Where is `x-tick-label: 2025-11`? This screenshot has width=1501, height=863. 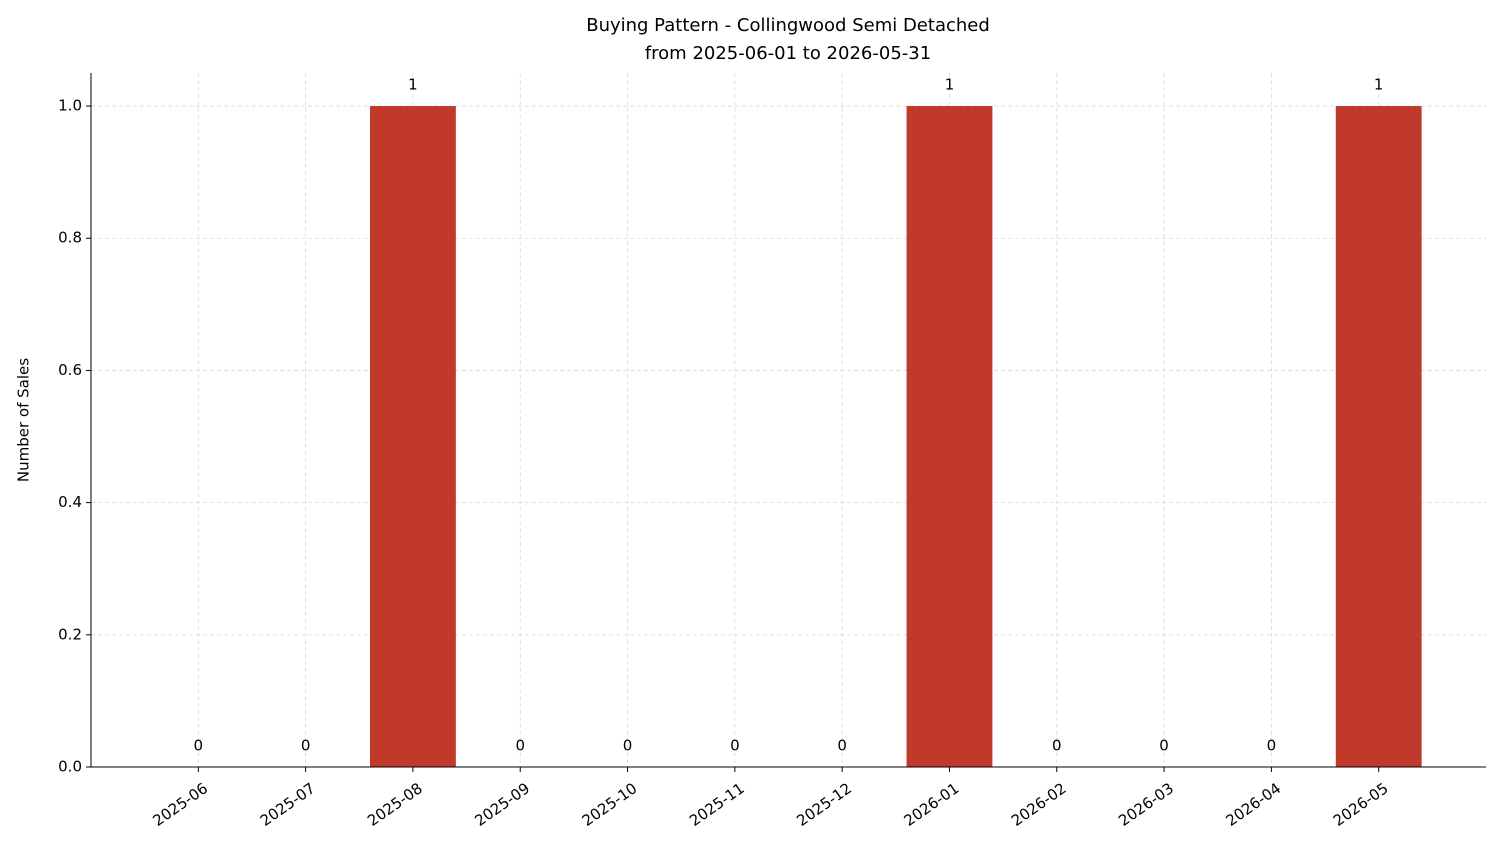
x-tick-label: 2025-11 is located at coordinates (717, 804).